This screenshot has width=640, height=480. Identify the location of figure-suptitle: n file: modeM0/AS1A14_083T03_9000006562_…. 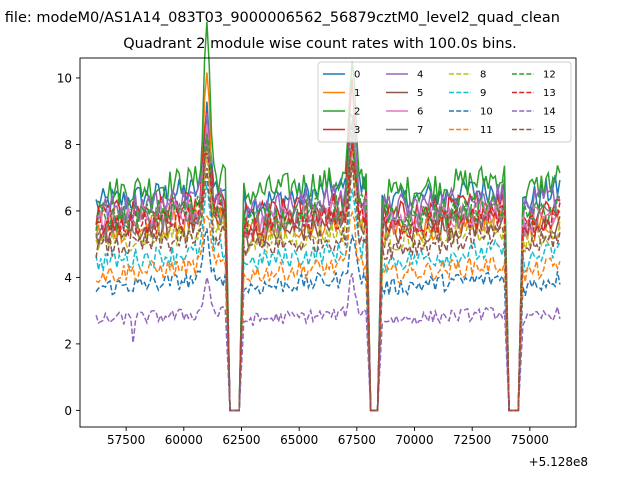
(280, 18).